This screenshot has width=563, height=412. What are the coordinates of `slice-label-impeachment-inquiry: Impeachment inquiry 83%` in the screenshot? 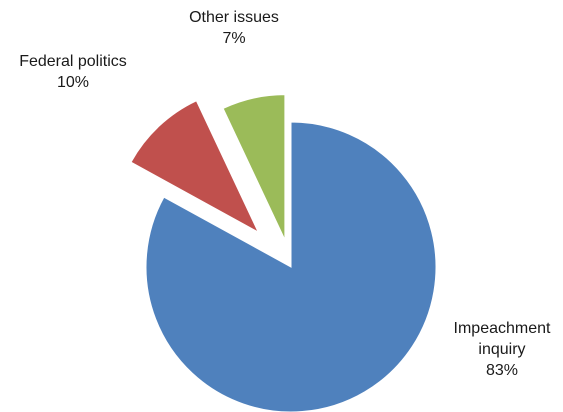 It's located at (502, 349).